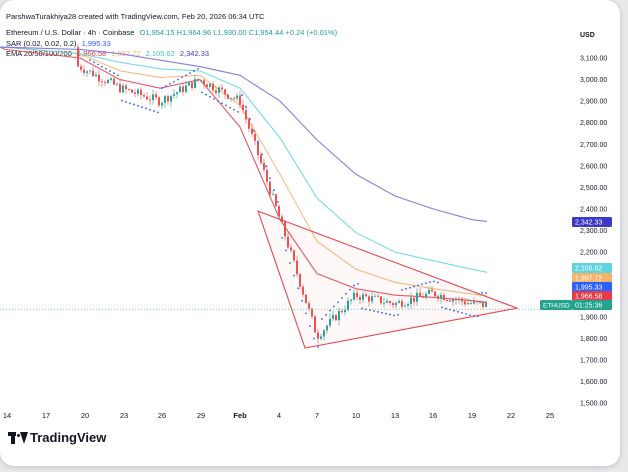  What do you see at coordinates (388, 279) in the screenshot?
I see `triangle-drawing` at bounding box center [388, 279].